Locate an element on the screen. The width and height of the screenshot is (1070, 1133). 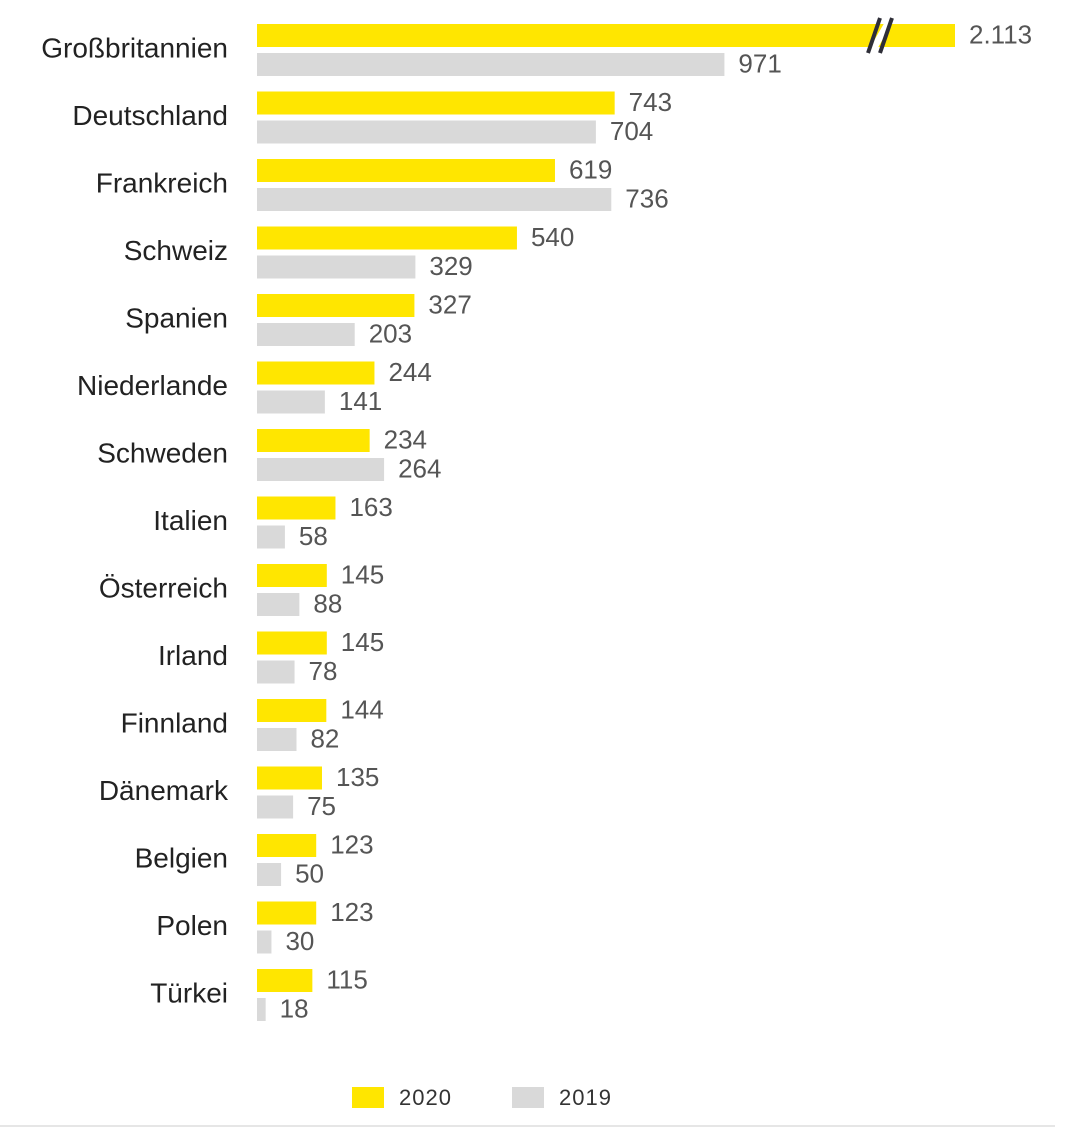
category-label: Großbritannien is located at coordinates (134, 47).